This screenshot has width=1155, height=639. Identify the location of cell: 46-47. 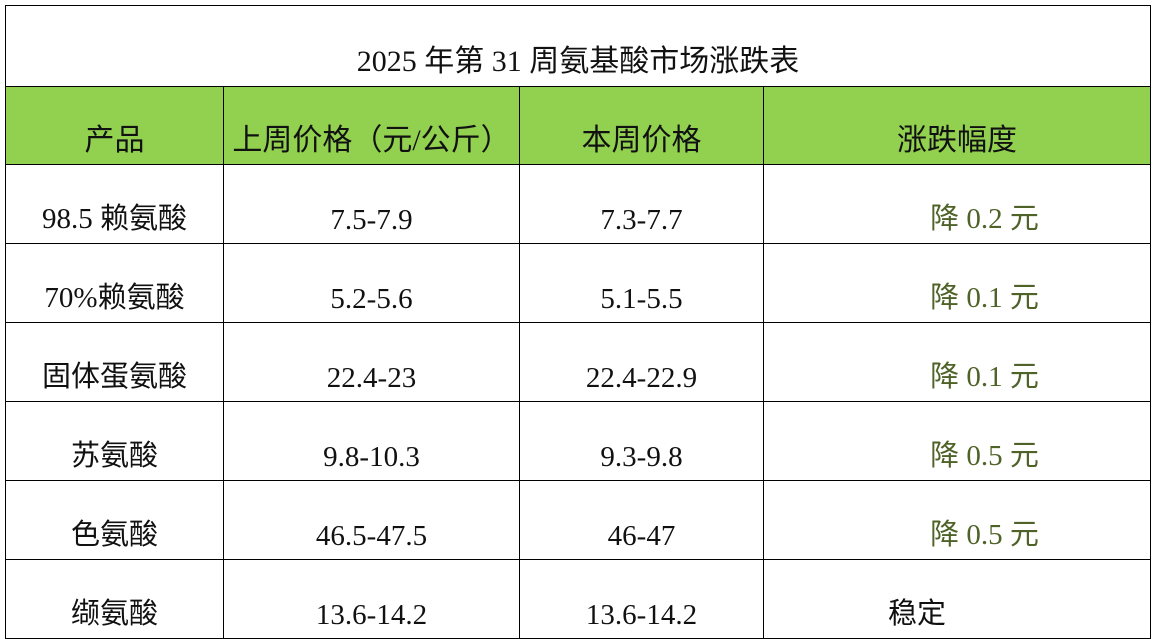
(641, 520).